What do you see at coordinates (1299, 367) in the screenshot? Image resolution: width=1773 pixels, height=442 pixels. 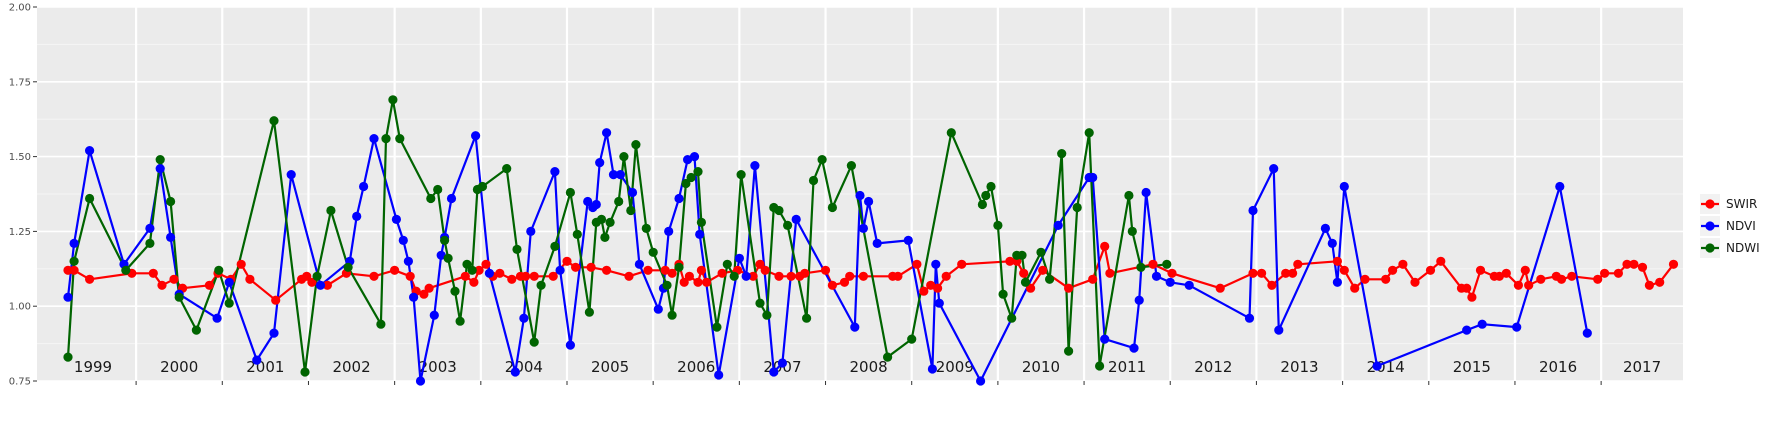 I see `year-label: 2013` at bounding box center [1299, 367].